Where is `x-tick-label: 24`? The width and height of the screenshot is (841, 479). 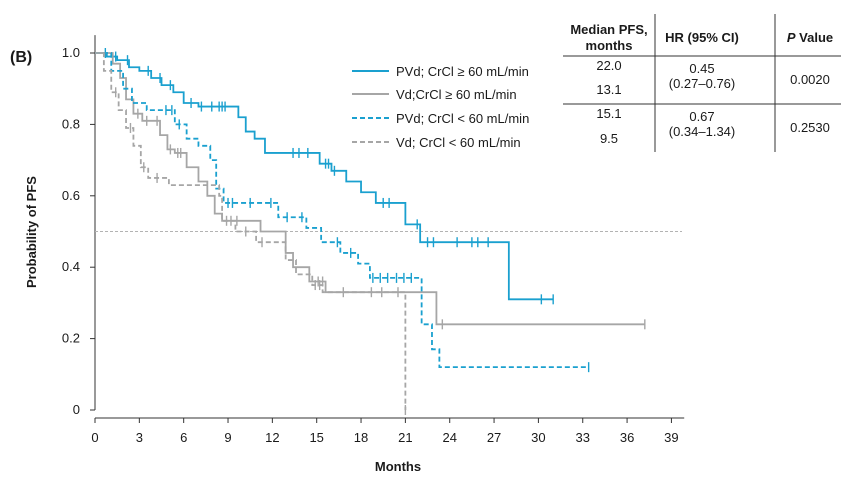 x-tick-label: 24 is located at coordinates (449, 437).